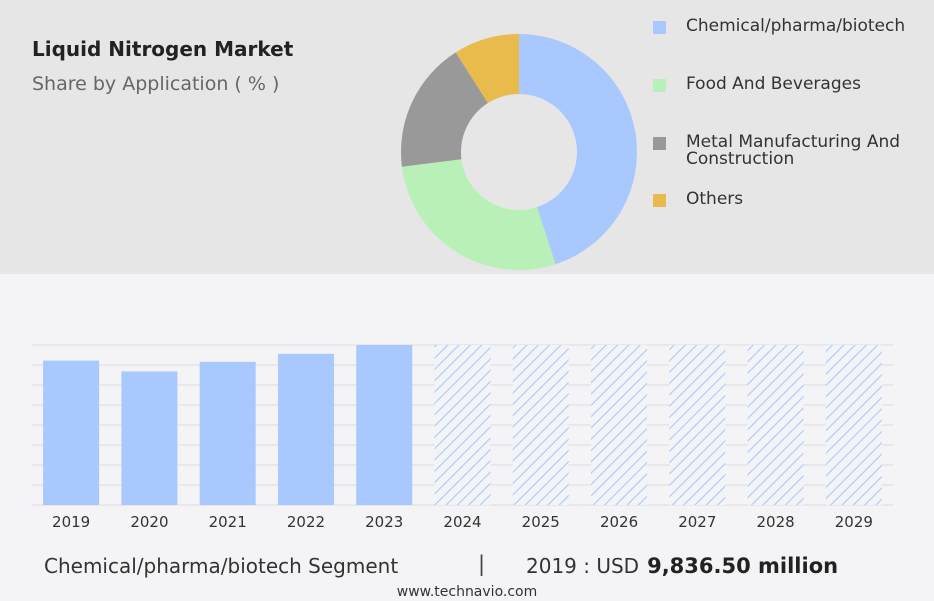 Image resolution: width=934 pixels, height=601 pixels. Describe the element at coordinates (619, 522) in the screenshot. I see `x-tick-2026: 2026` at that location.